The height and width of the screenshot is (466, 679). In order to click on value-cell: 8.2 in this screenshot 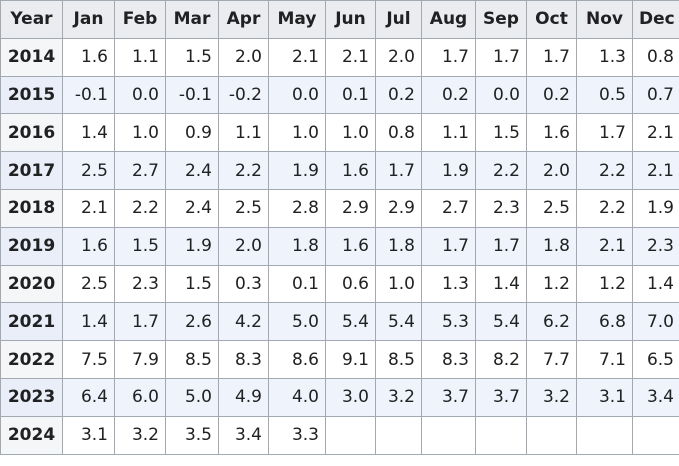, I will do `click(501, 359)`.